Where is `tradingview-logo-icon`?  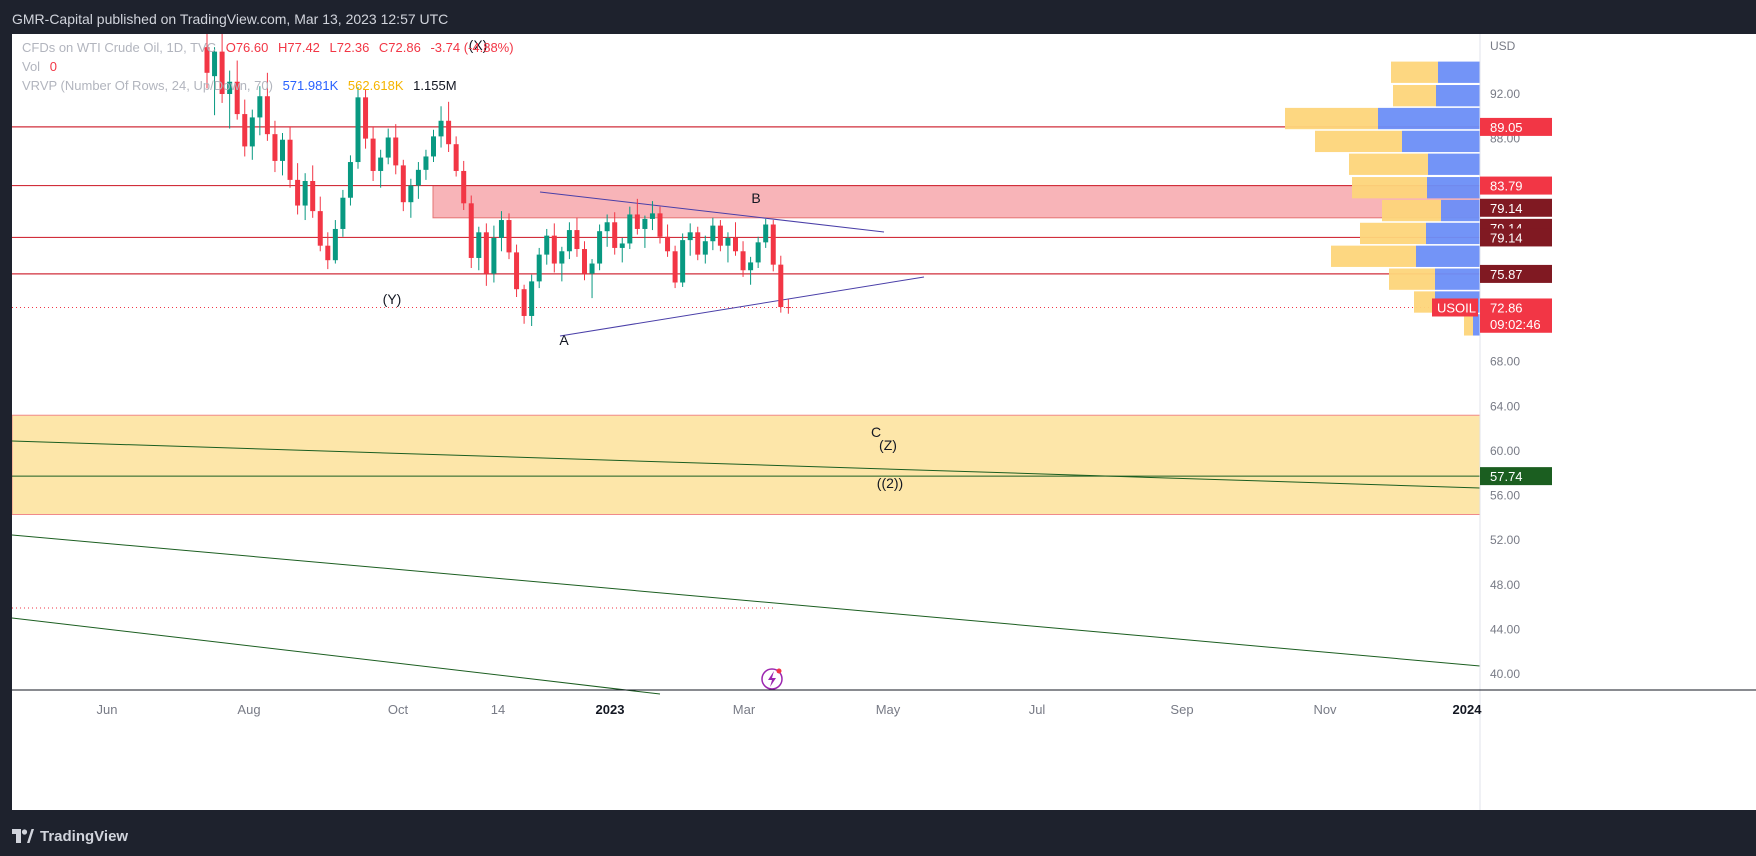 tradingview-logo-icon is located at coordinates (23, 836).